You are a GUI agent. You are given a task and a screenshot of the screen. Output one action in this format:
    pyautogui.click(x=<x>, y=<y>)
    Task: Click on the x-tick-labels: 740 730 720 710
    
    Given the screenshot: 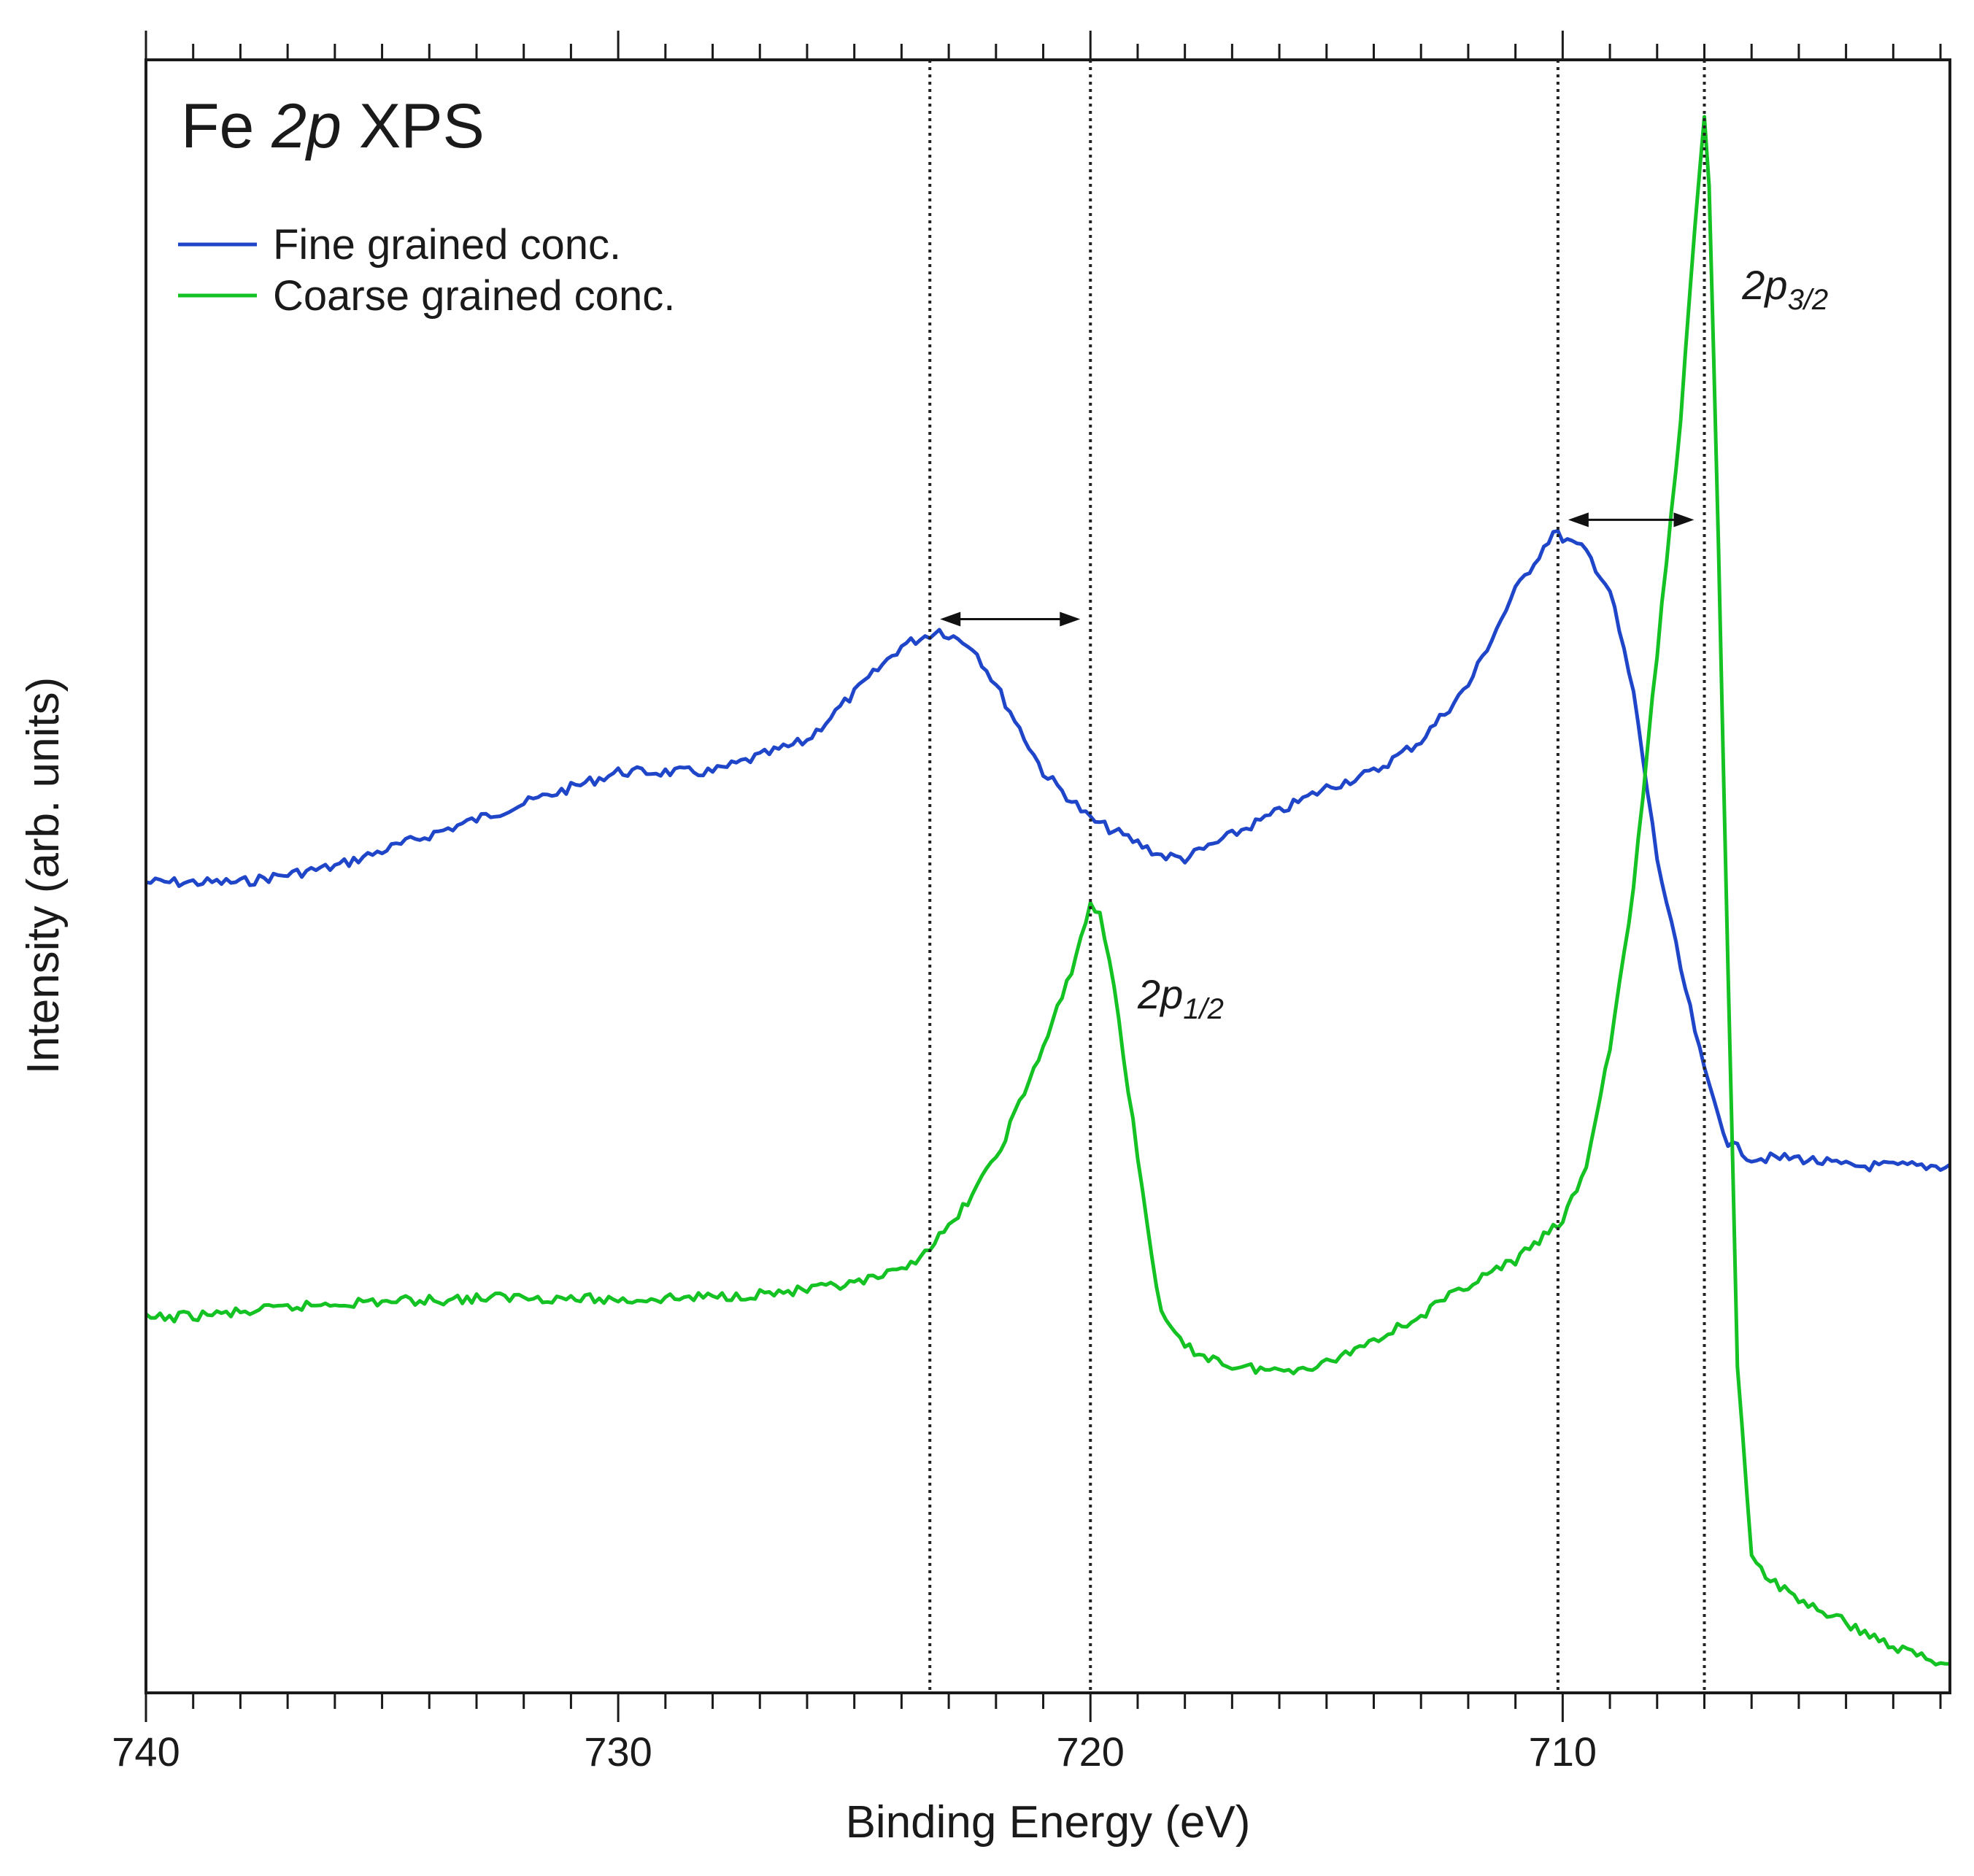 What is the action you would take?
    pyautogui.click(x=854, y=1752)
    